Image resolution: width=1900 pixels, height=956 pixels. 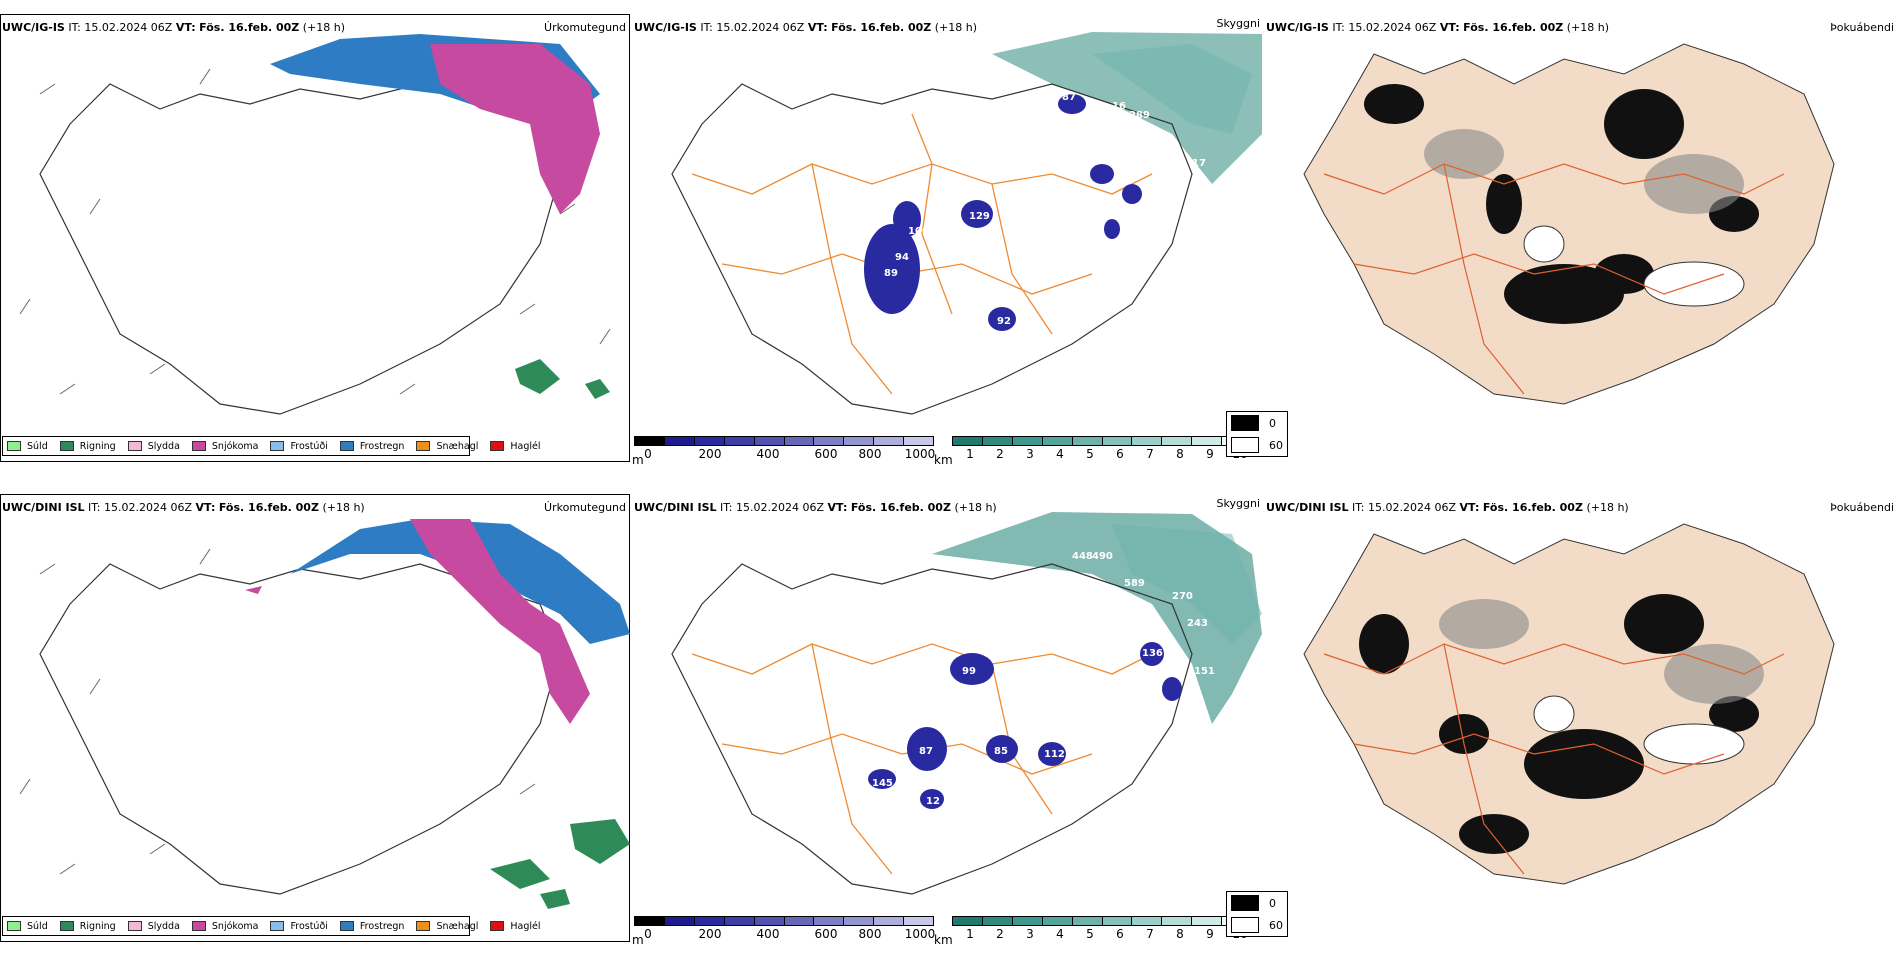 What do you see at coordinates (87, 446) in the screenshot?
I see `legend-item-1: Rigning` at bounding box center [87, 446].